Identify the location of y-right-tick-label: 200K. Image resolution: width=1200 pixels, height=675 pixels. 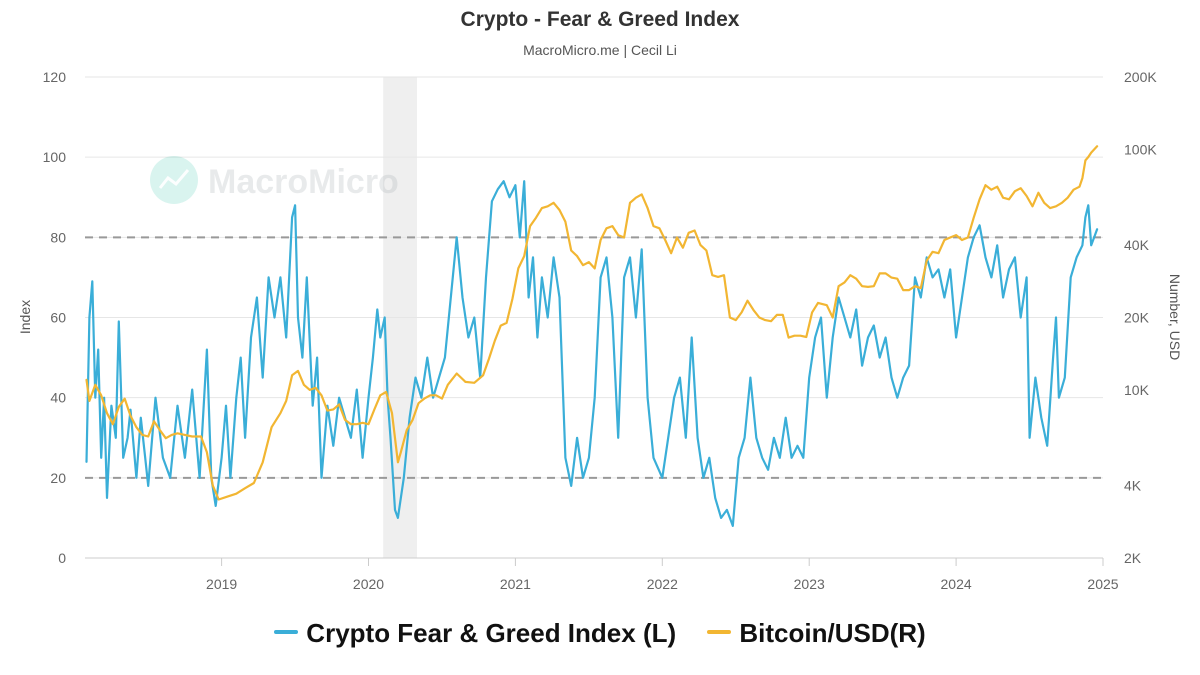
(1140, 77).